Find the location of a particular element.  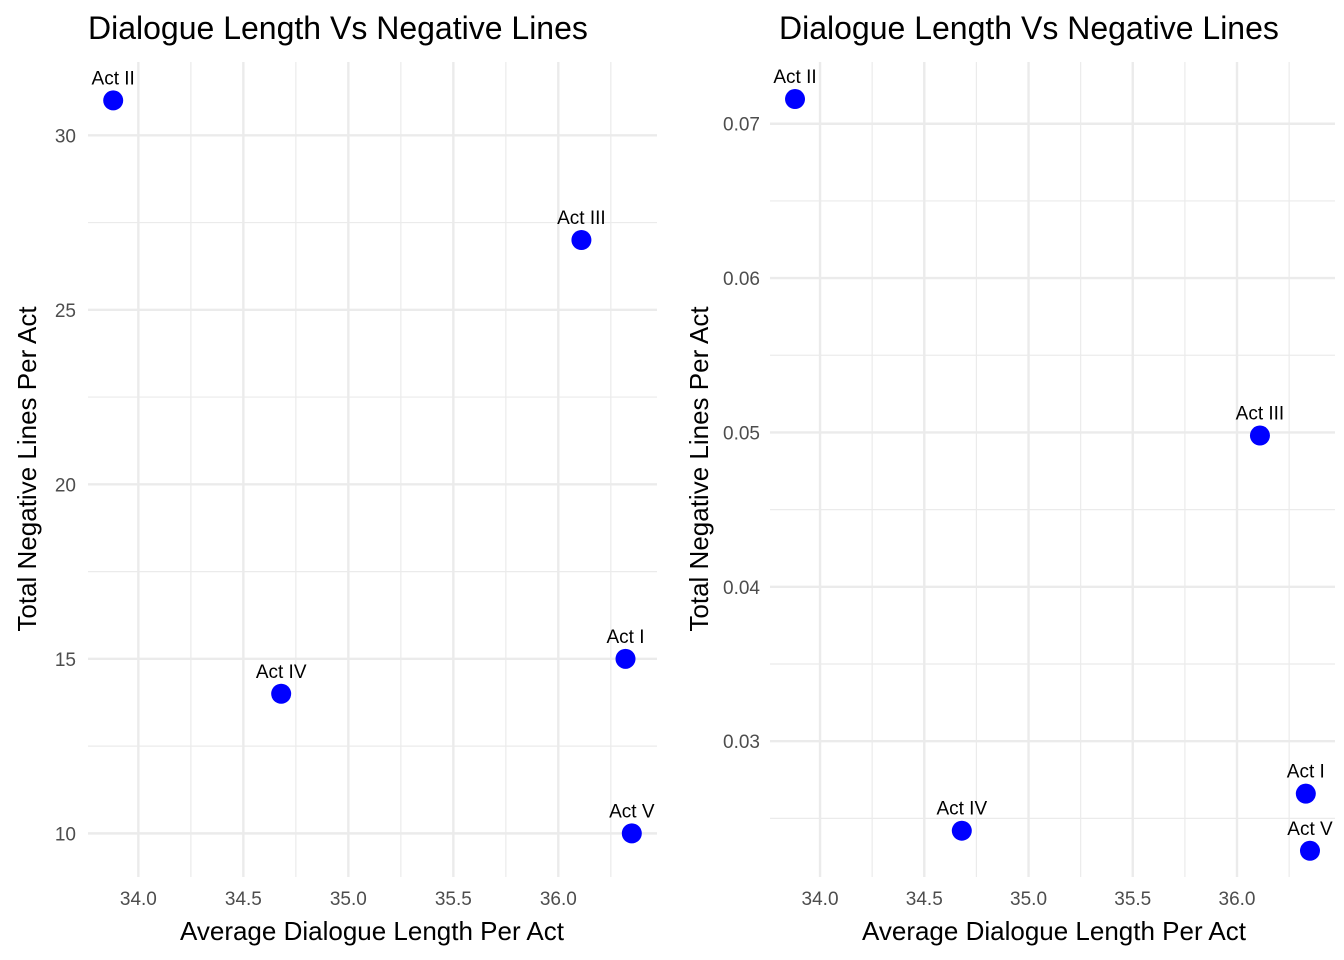

y-tick-label: 10 is located at coordinates (65, 834).